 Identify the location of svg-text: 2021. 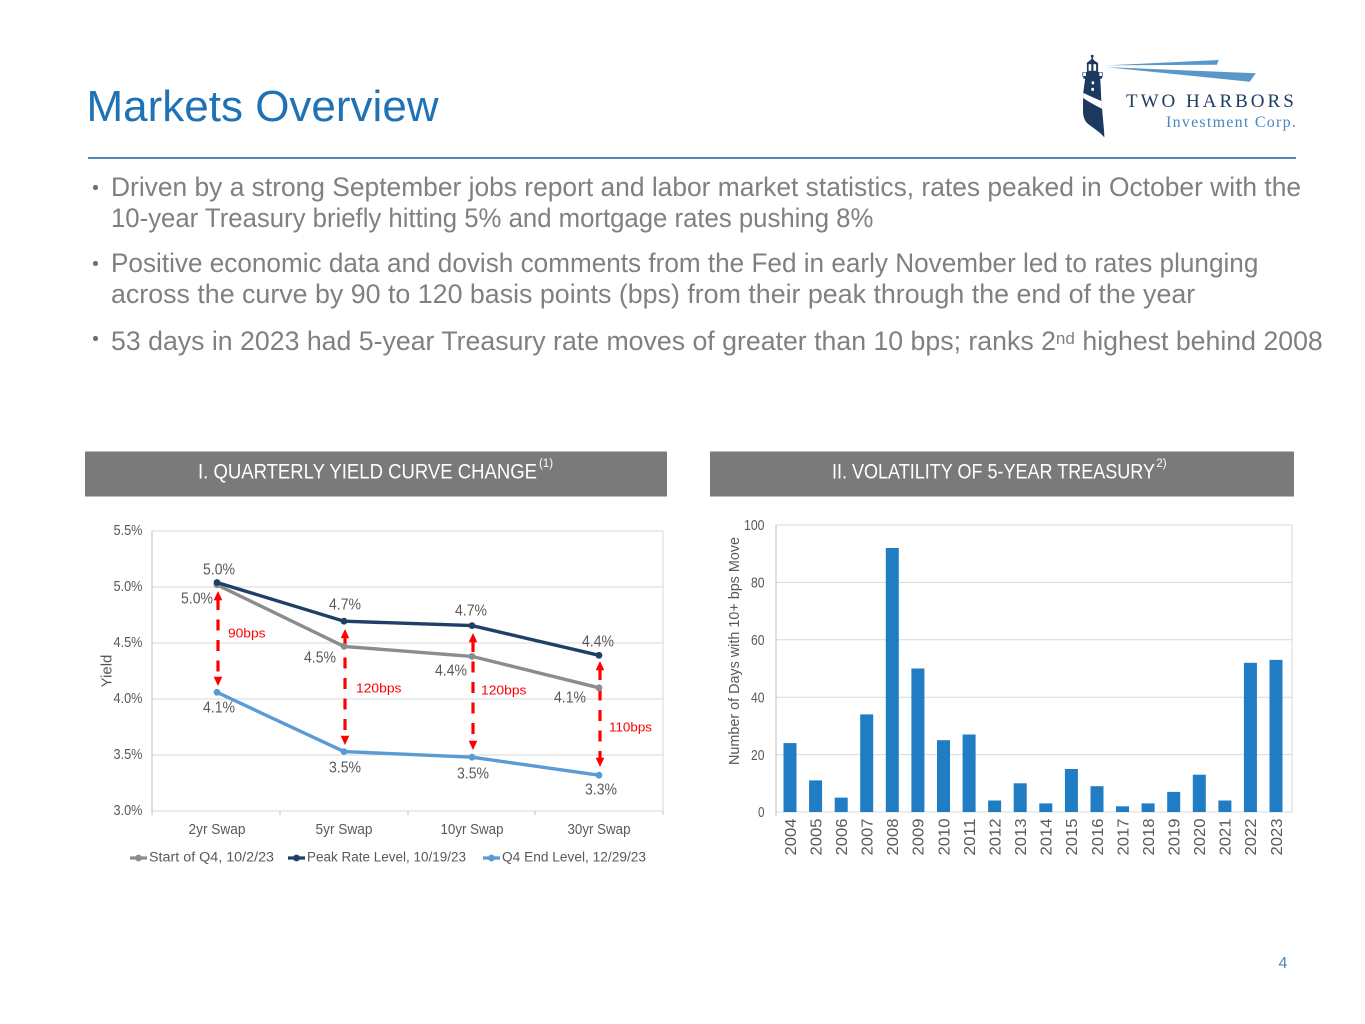
(1226, 837).